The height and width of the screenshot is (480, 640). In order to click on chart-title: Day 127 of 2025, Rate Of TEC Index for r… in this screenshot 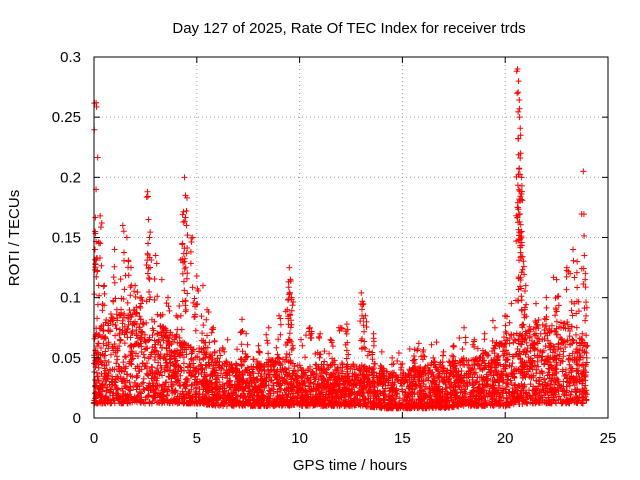, I will do `click(348, 28)`.